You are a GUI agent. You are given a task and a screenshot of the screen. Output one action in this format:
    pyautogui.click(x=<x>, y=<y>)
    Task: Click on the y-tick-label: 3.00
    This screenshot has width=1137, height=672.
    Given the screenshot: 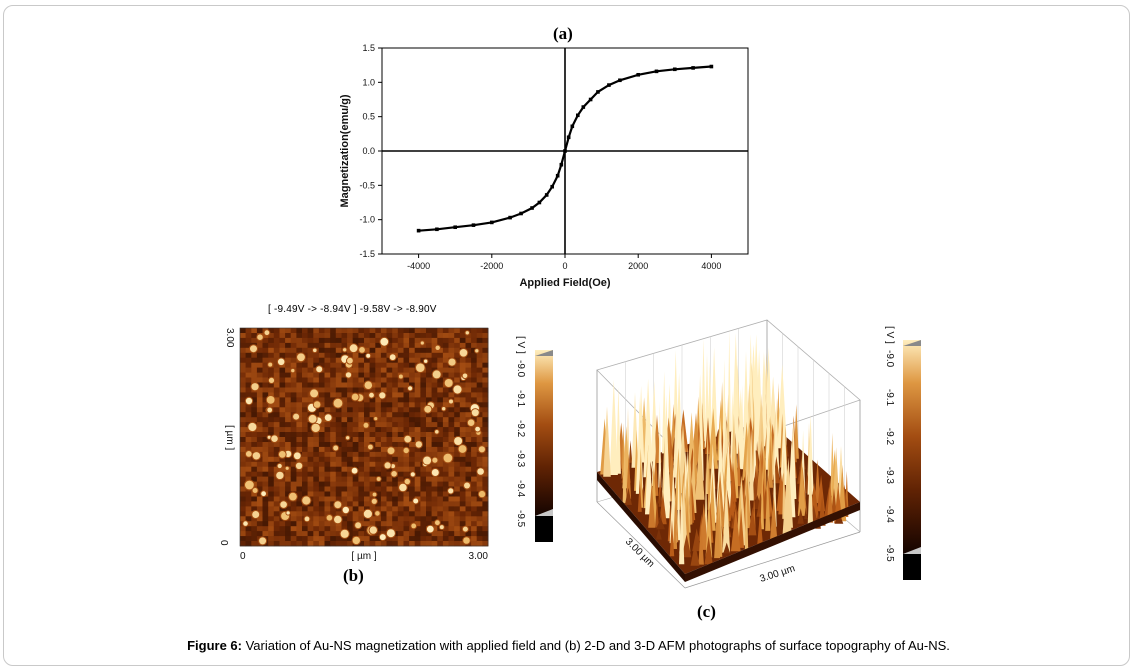 What is the action you would take?
    pyautogui.click(x=229, y=338)
    